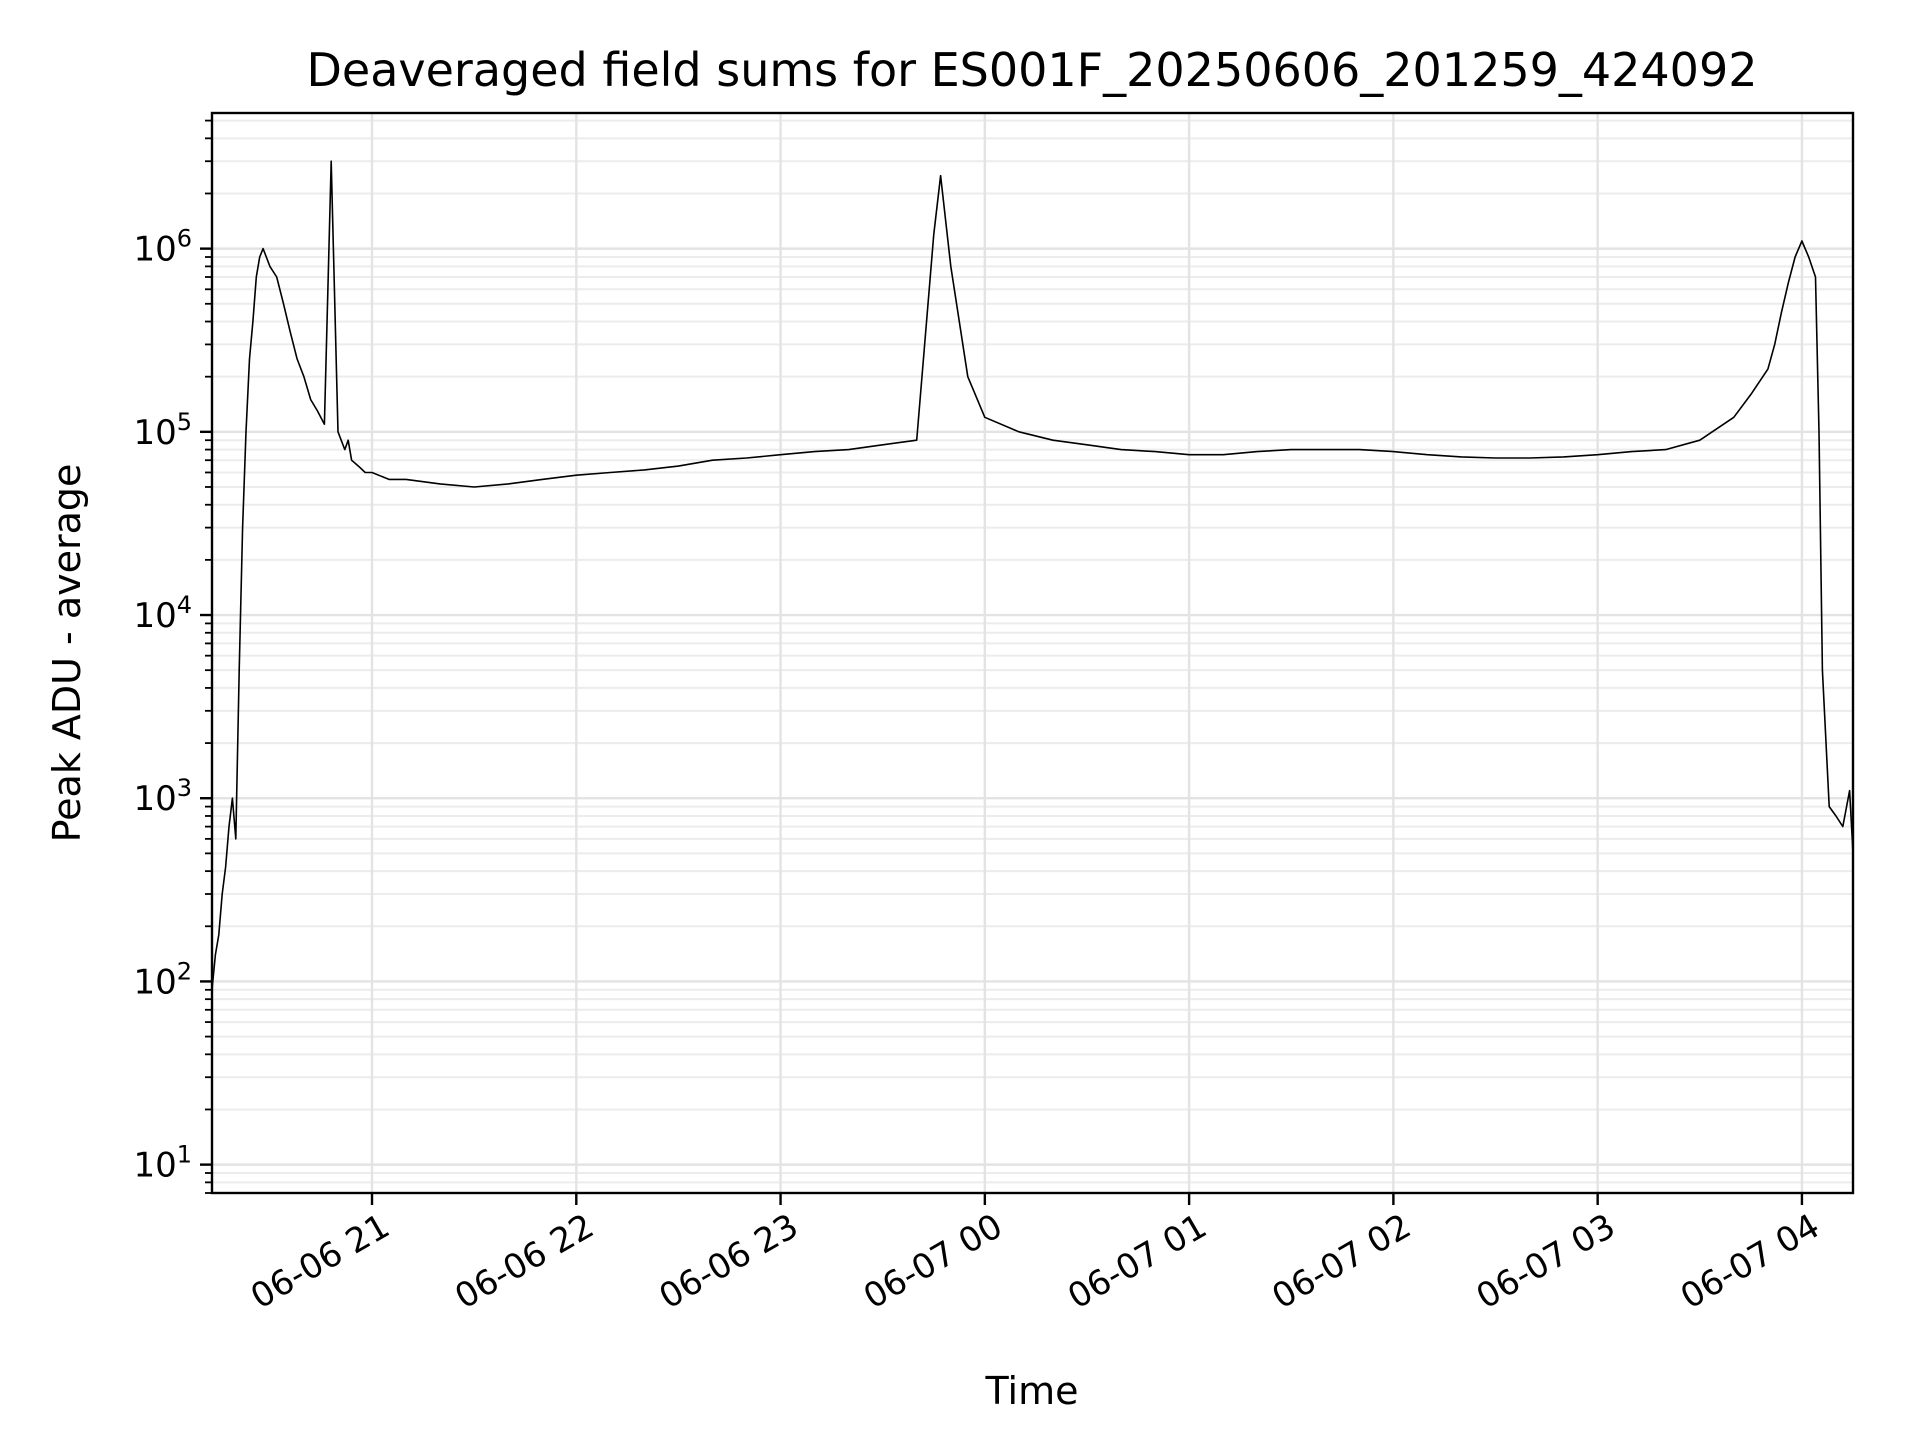 The width and height of the screenshot is (1920, 1440). I want to click on y-tick-label: 10², so click(162, 979).